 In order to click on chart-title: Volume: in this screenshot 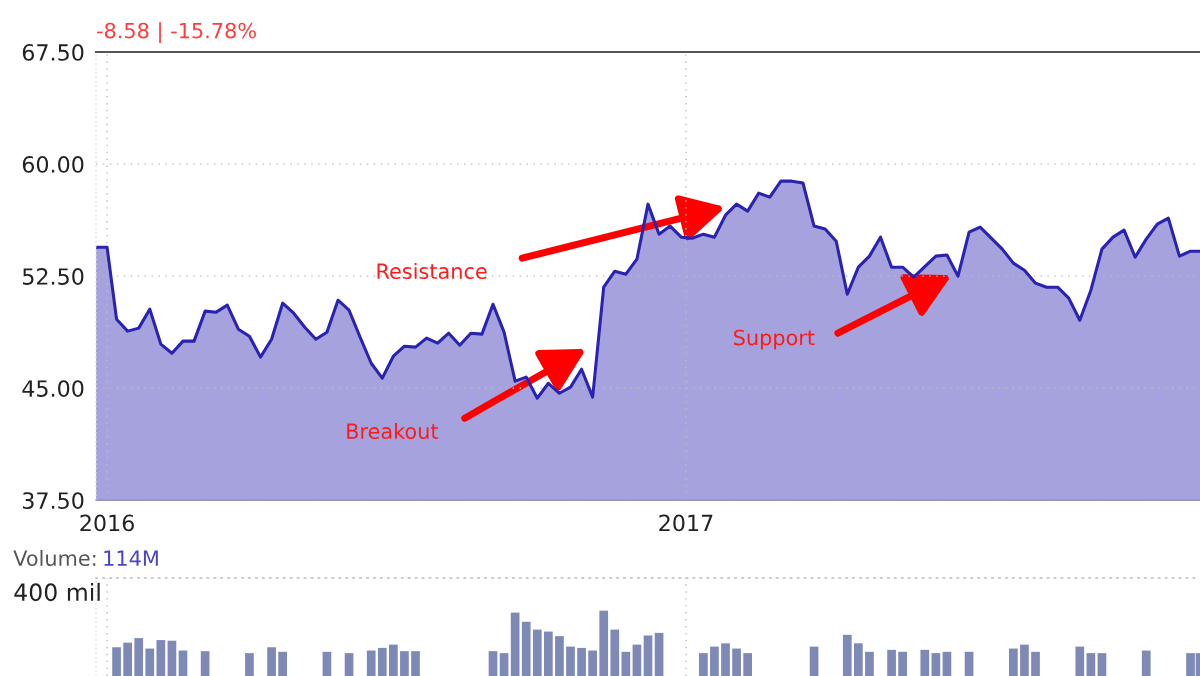, I will do `click(54, 558)`.